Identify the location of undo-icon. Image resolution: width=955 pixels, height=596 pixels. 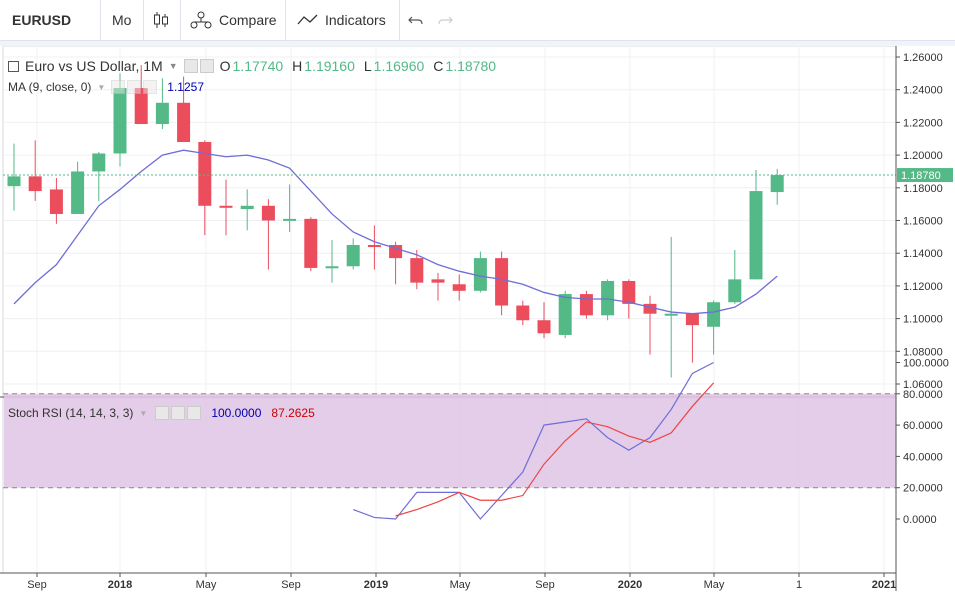
(415, 20).